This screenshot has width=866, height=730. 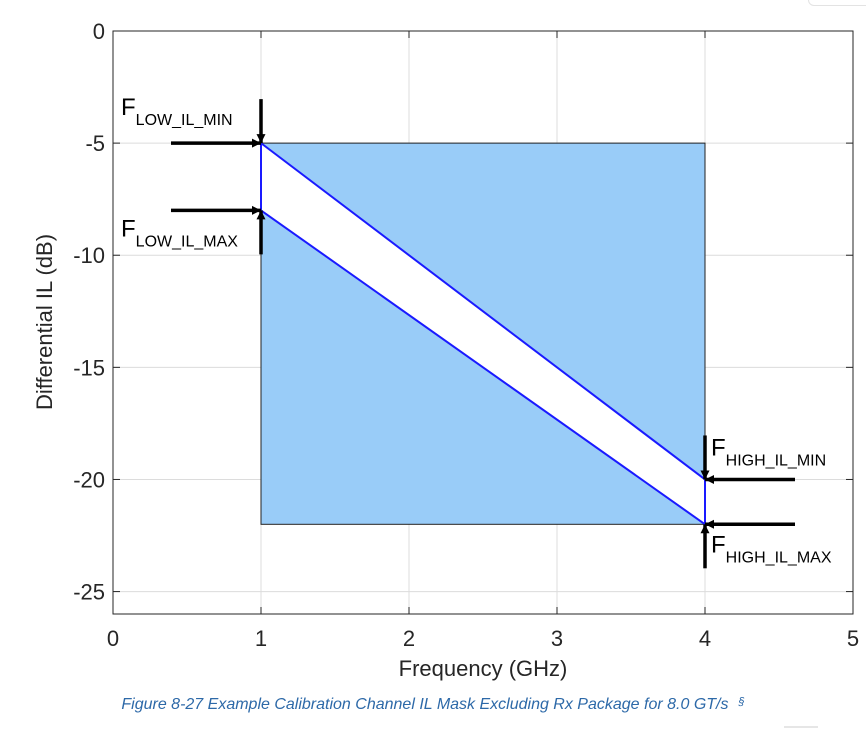 What do you see at coordinates (837, 3) in the screenshot?
I see `window-corner-tab` at bounding box center [837, 3].